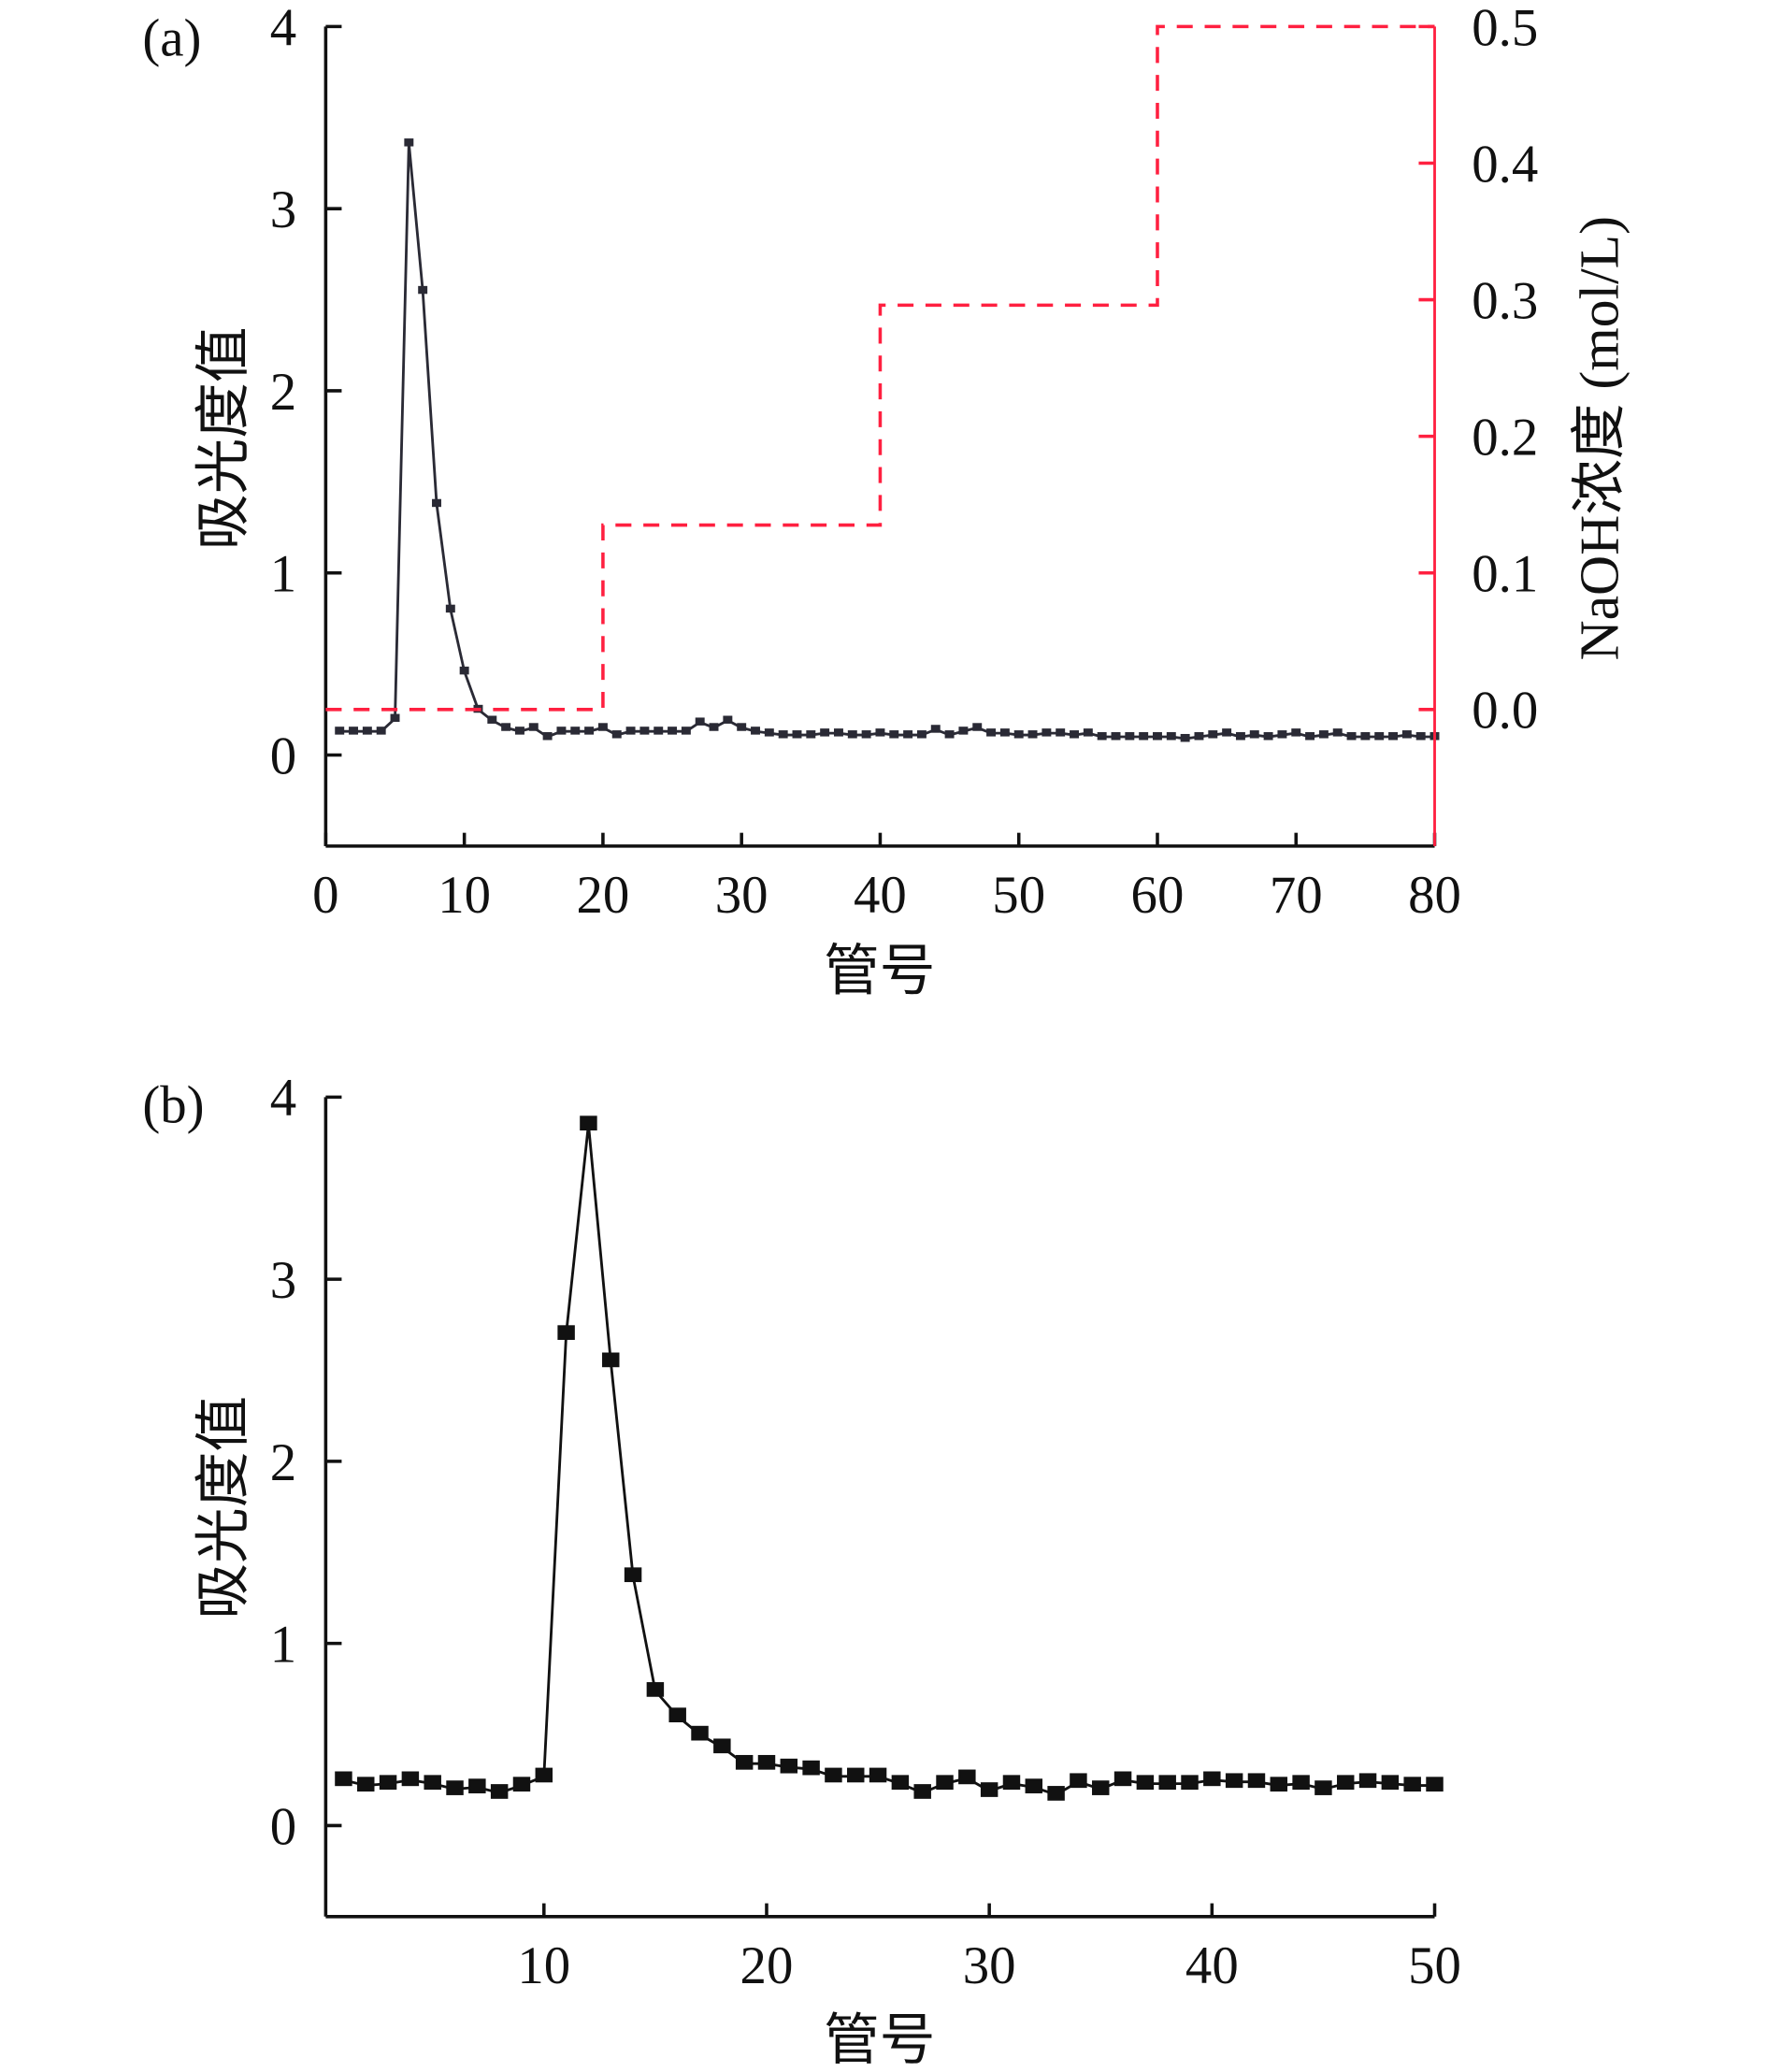  I want to click on y2-tick-label: 0.2, so click(1505, 438).